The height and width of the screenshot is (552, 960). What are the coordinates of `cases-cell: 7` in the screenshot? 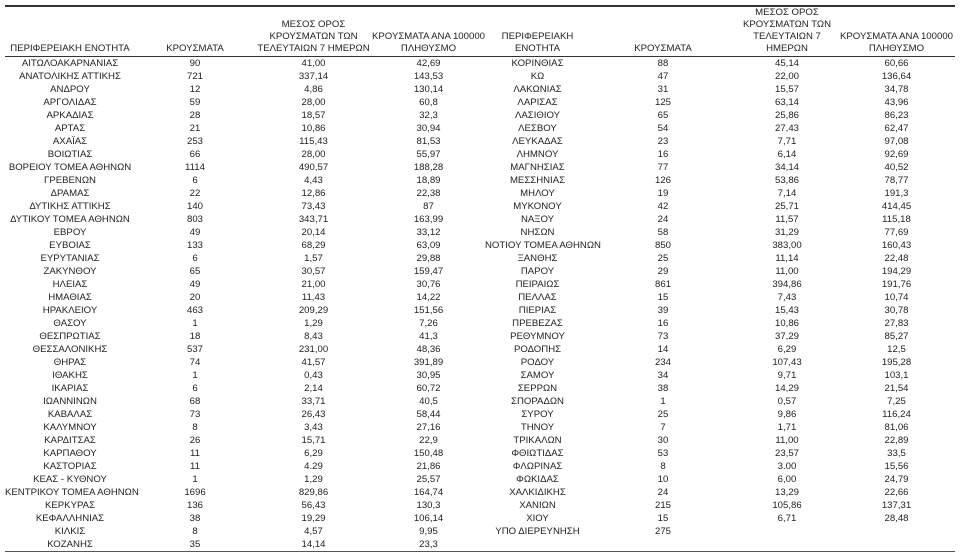 It's located at (663, 427).